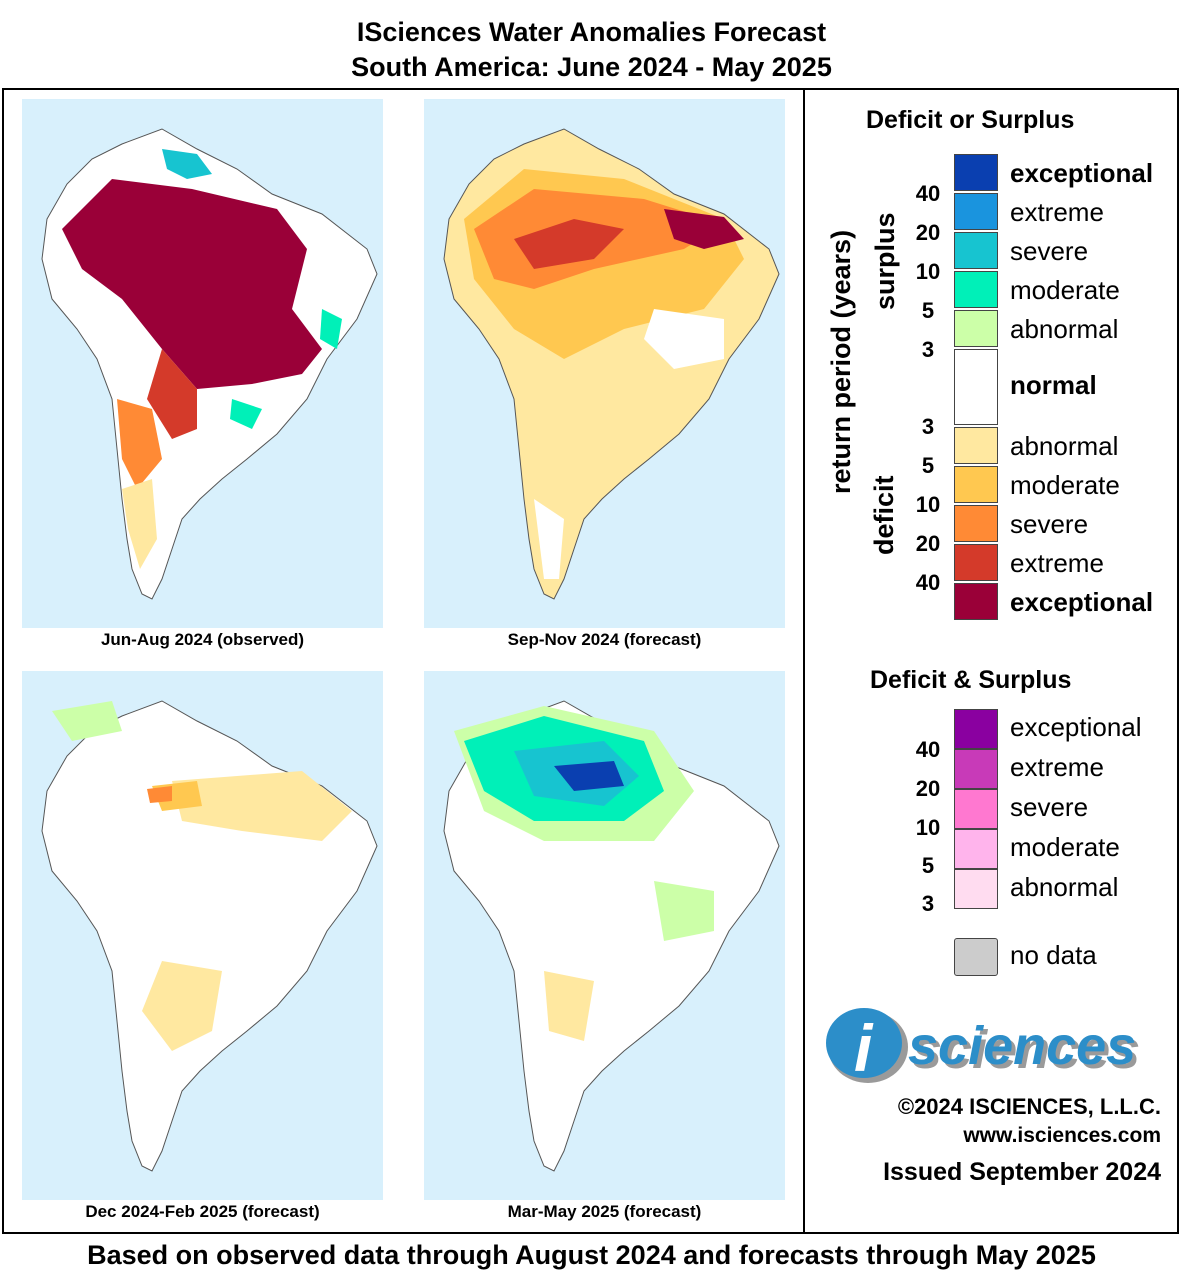 The height and width of the screenshot is (1280, 1183). What do you see at coordinates (976, 601) in the screenshot?
I see `swatch-deficit-exceptional` at bounding box center [976, 601].